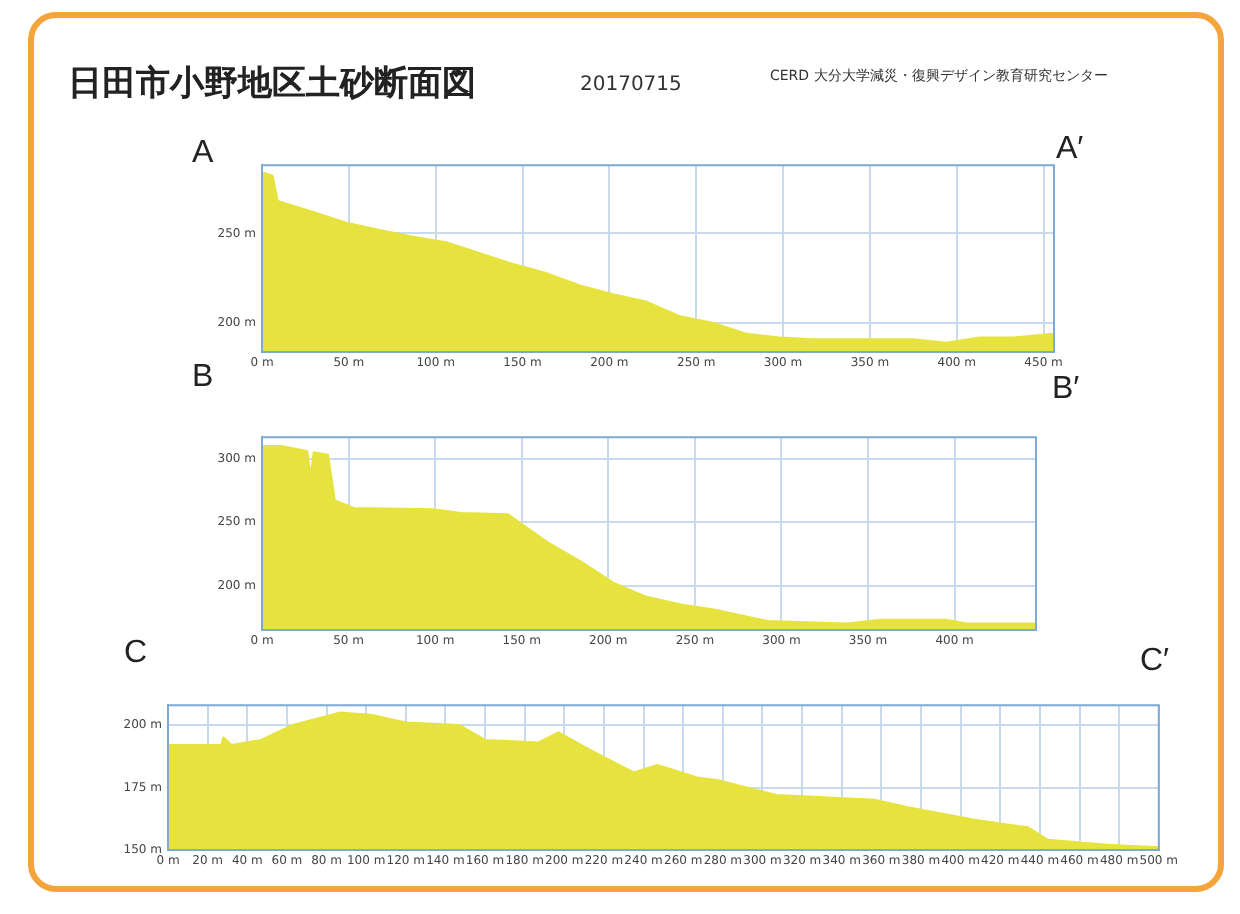  What do you see at coordinates (203, 378) in the screenshot?
I see `text: B` at bounding box center [203, 378].